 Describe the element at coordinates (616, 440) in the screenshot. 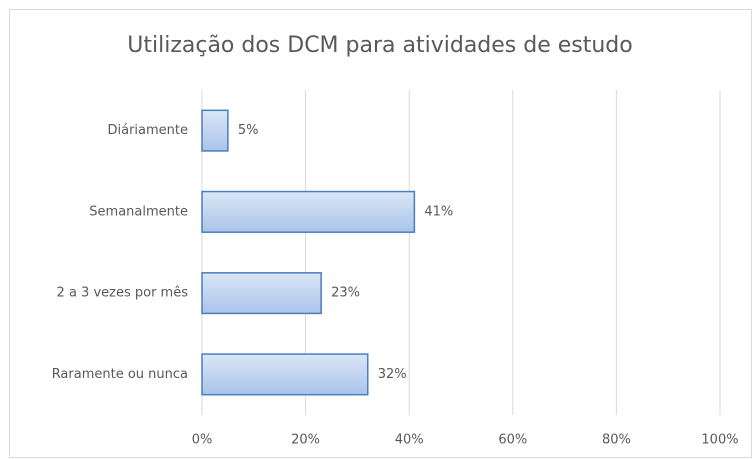

I see `x-tick-label: 80%` at that location.